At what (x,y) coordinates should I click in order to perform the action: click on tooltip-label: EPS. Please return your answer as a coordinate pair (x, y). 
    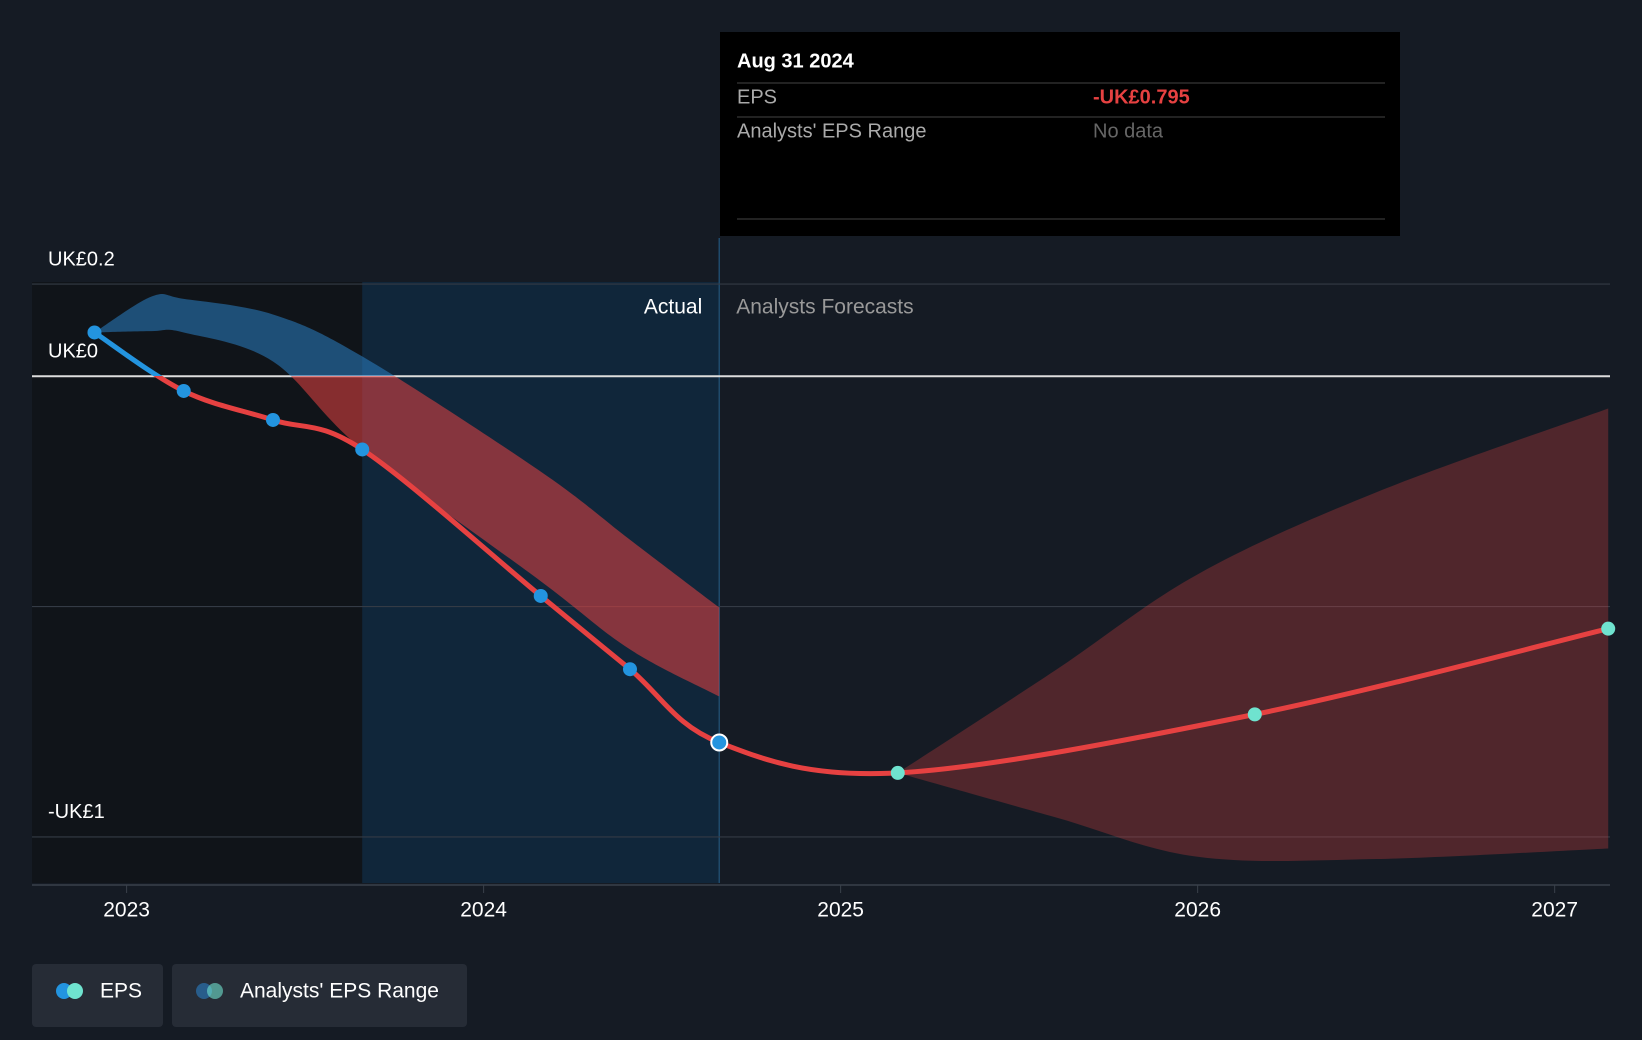
    Looking at the image, I should click on (757, 97).